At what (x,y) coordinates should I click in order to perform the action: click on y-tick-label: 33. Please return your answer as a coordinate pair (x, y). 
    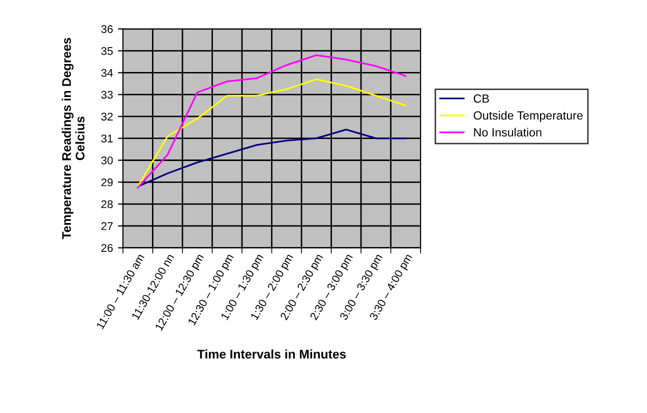
    Looking at the image, I should click on (107, 94).